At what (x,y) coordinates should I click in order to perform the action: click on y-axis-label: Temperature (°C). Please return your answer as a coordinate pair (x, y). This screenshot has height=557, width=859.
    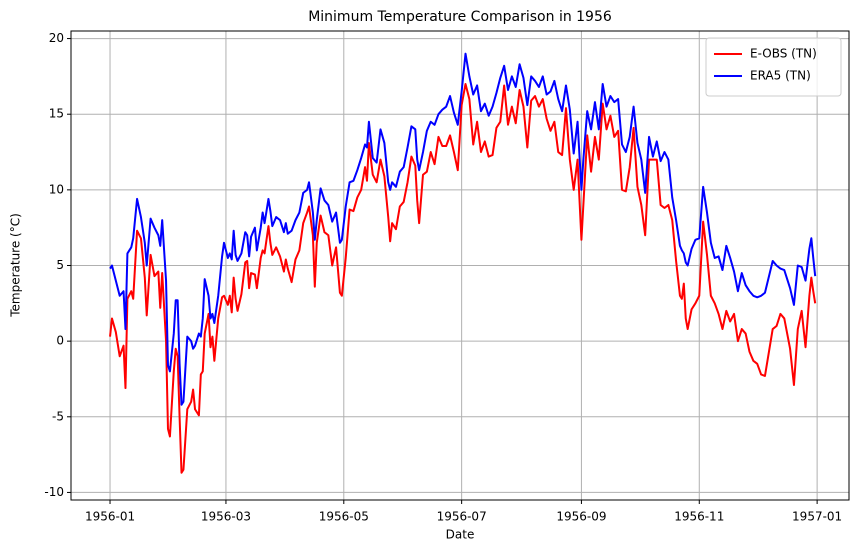
    Looking at the image, I should click on (16, 265).